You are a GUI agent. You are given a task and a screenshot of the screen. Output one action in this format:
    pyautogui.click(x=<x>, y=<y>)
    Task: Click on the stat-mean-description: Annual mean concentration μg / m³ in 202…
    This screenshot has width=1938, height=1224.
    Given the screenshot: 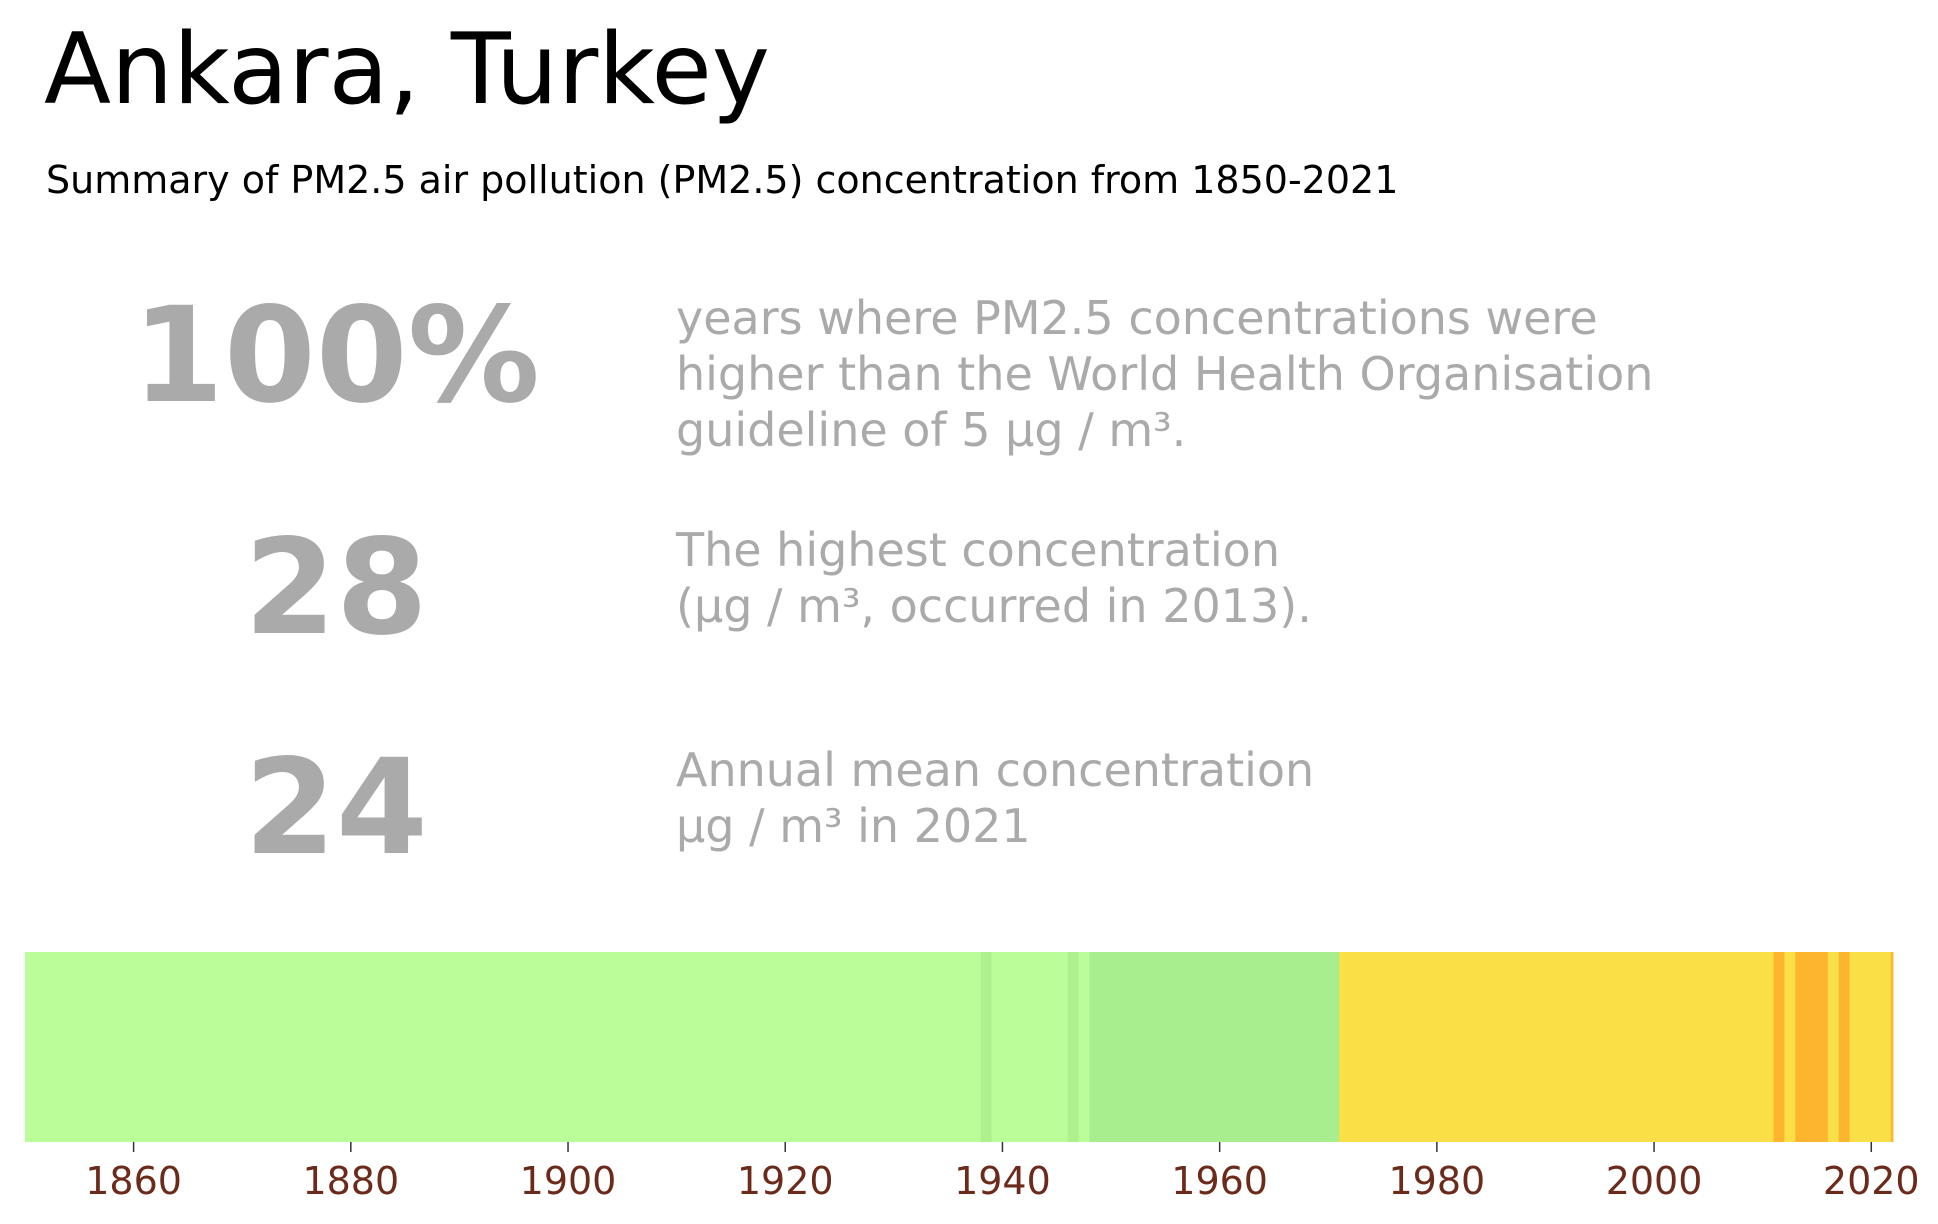 What is the action you would take?
    pyautogui.click(x=995, y=798)
    